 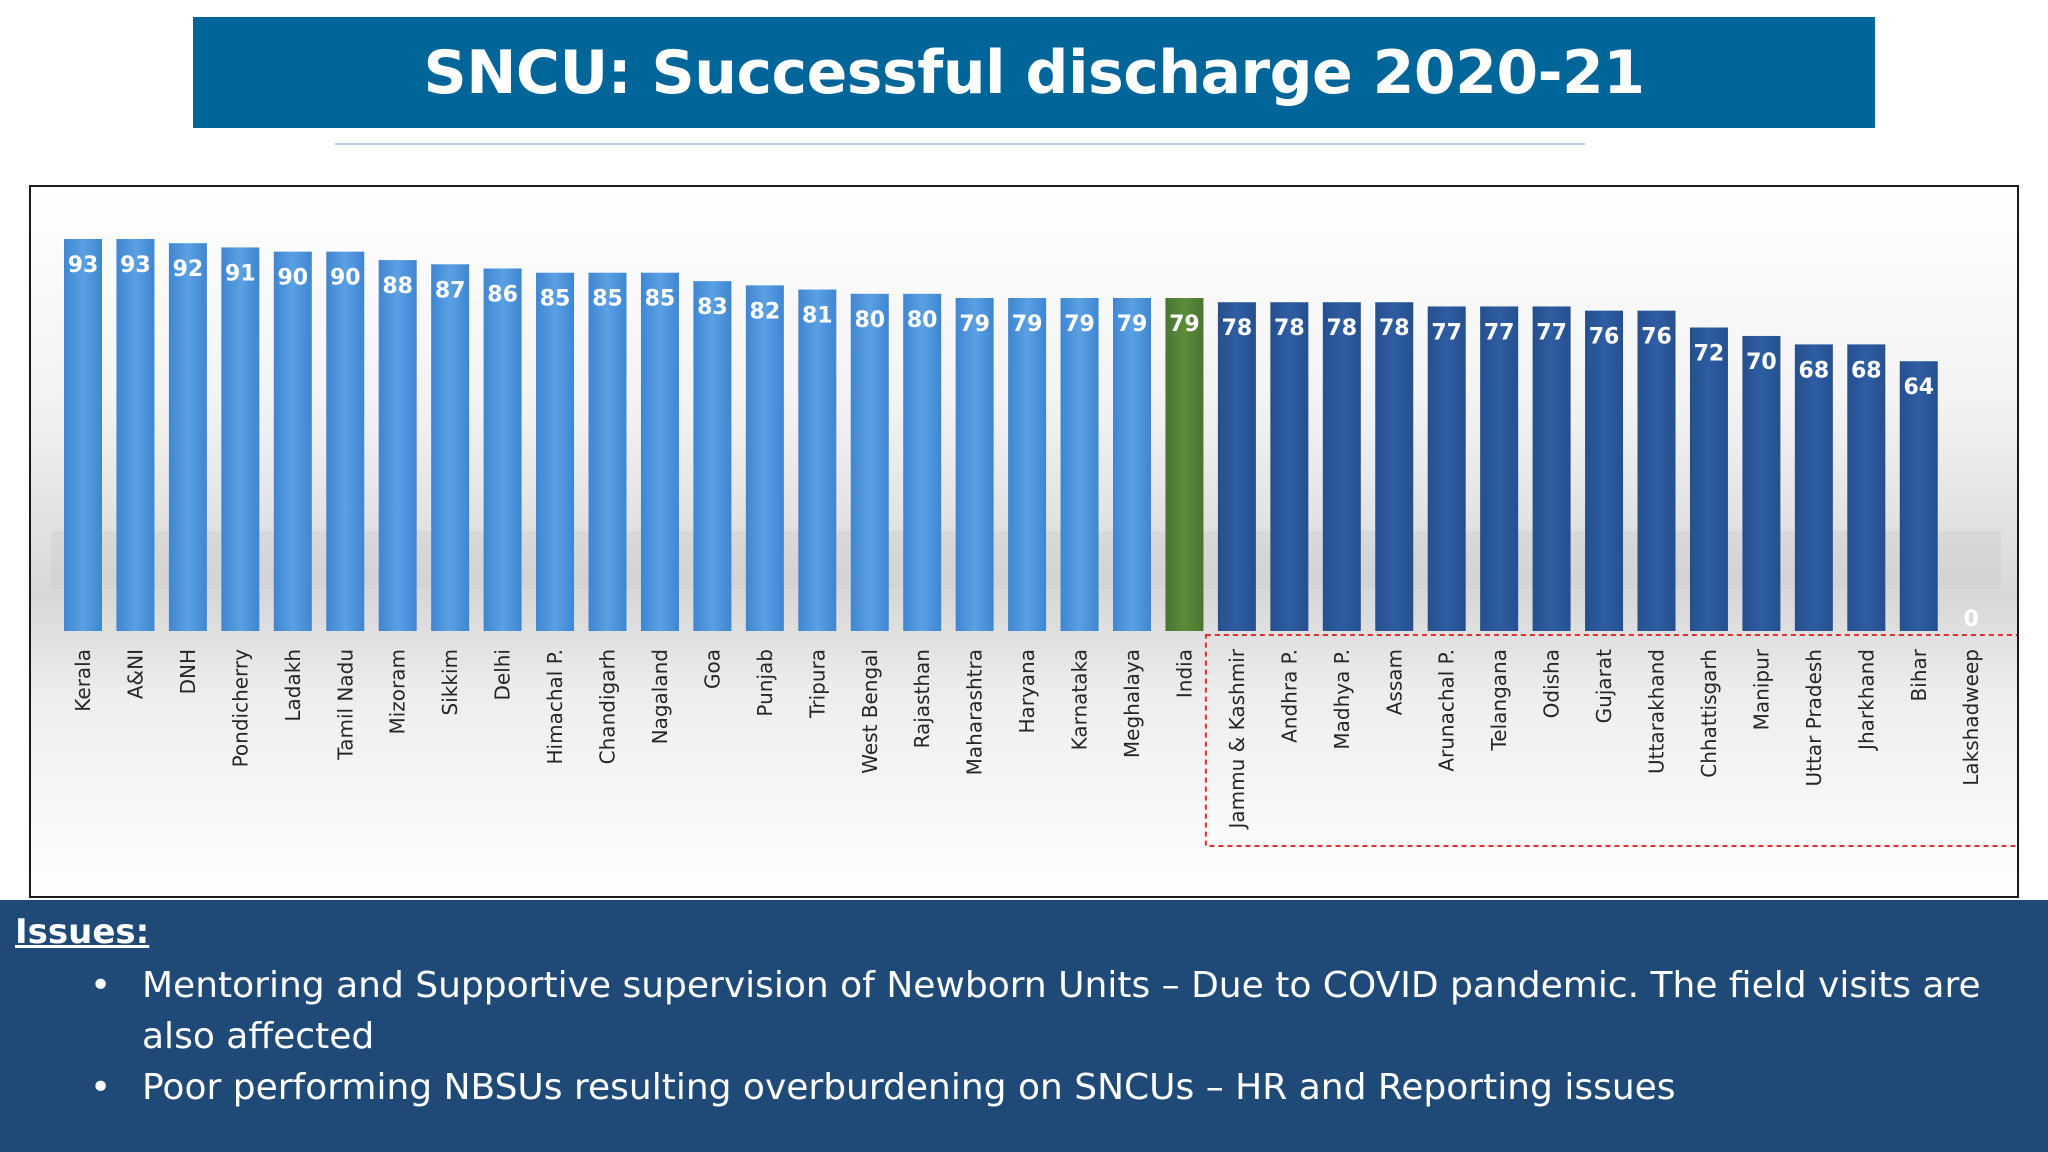 I want to click on bar-Andhra P., so click(x=1289, y=466).